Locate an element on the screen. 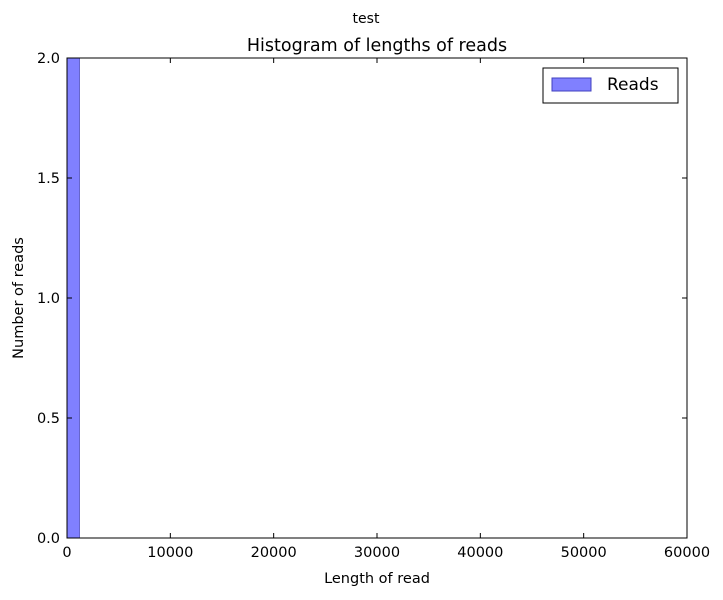 The width and height of the screenshot is (723, 600). chart-suptitle: test is located at coordinates (366, 19).